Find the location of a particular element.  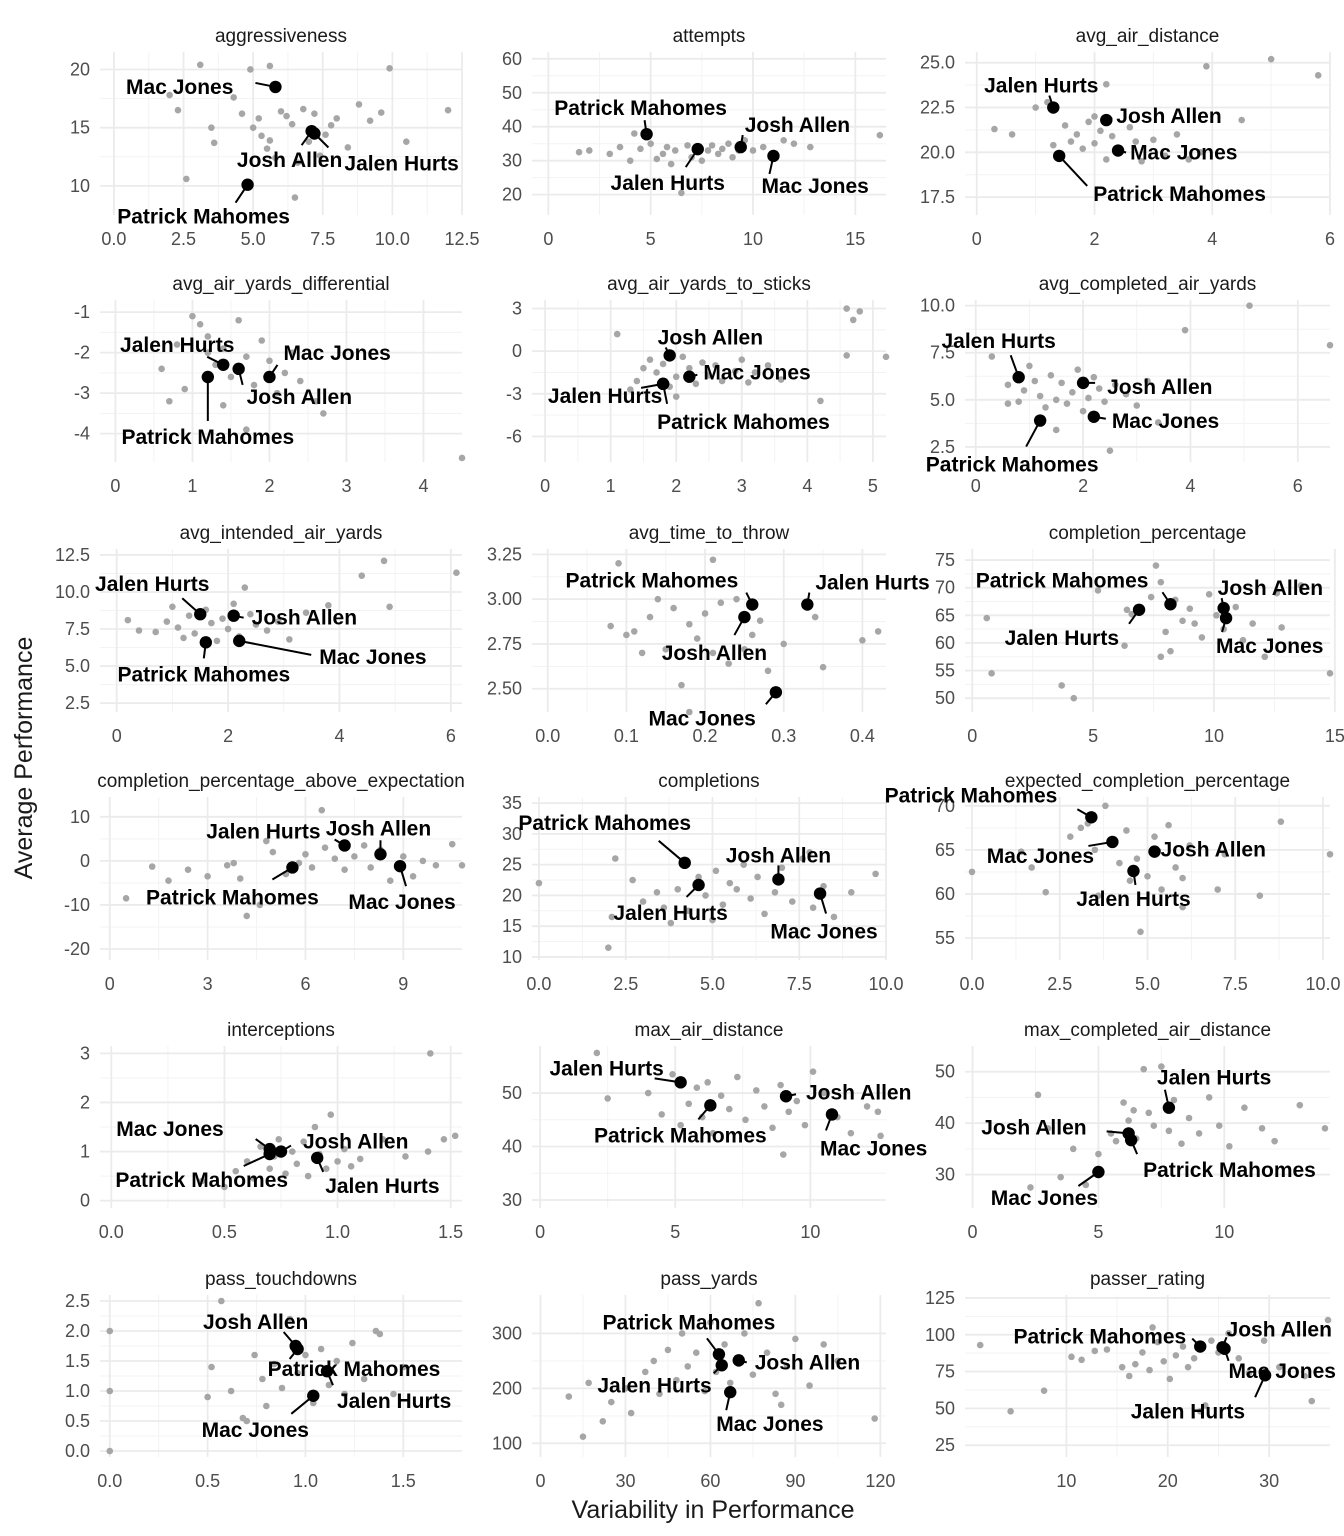

player-label-josh-allen: Josh Allen is located at coordinates (289, 160).